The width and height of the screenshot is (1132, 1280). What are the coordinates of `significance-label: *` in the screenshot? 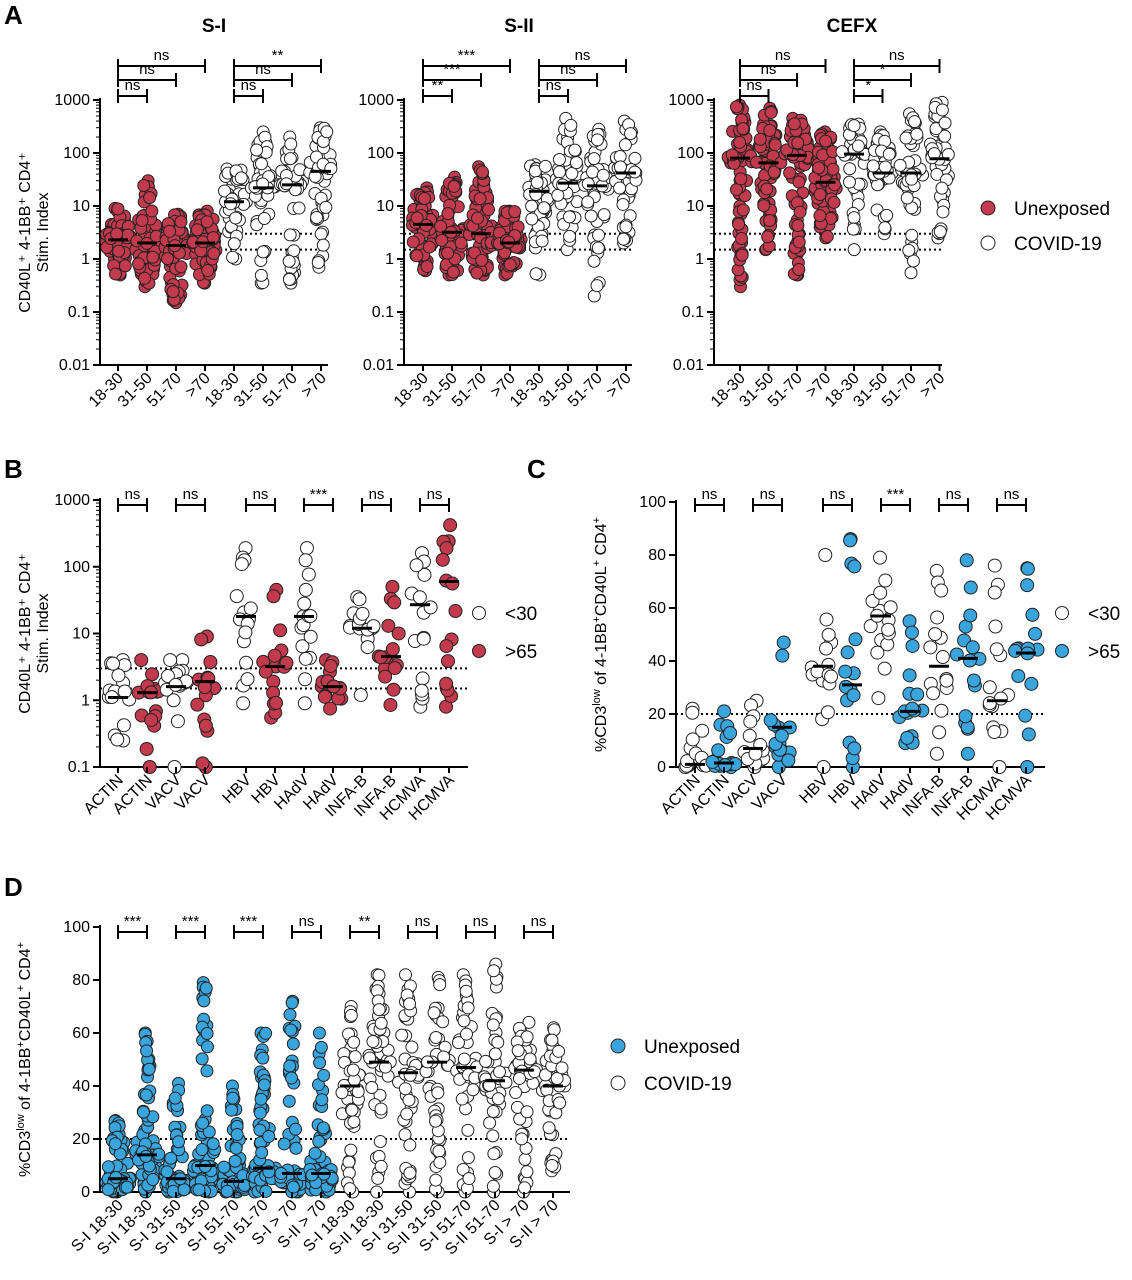 It's located at (883, 69).